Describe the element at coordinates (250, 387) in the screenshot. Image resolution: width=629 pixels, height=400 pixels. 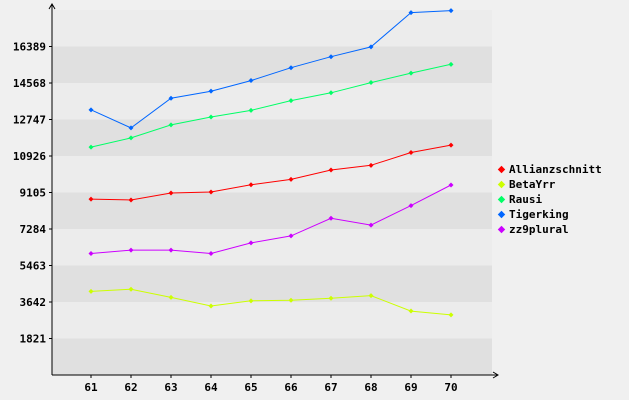
I see `x-tick-label: 65` at that location.